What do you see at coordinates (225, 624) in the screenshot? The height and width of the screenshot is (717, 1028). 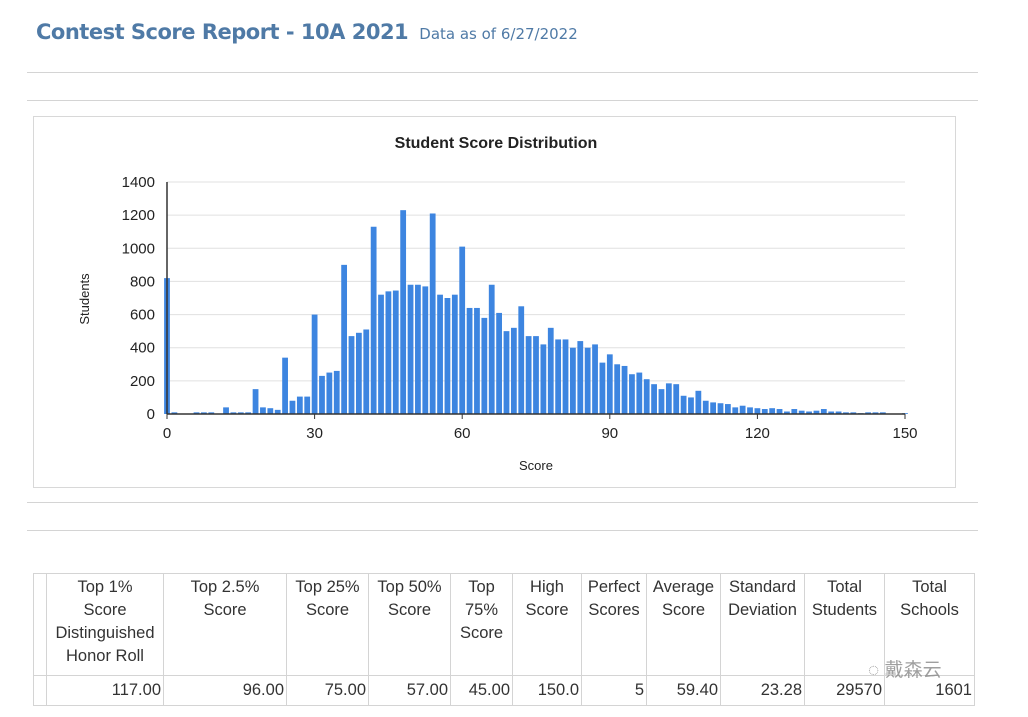 I see `column-header: Top 2.5% Score` at bounding box center [225, 624].